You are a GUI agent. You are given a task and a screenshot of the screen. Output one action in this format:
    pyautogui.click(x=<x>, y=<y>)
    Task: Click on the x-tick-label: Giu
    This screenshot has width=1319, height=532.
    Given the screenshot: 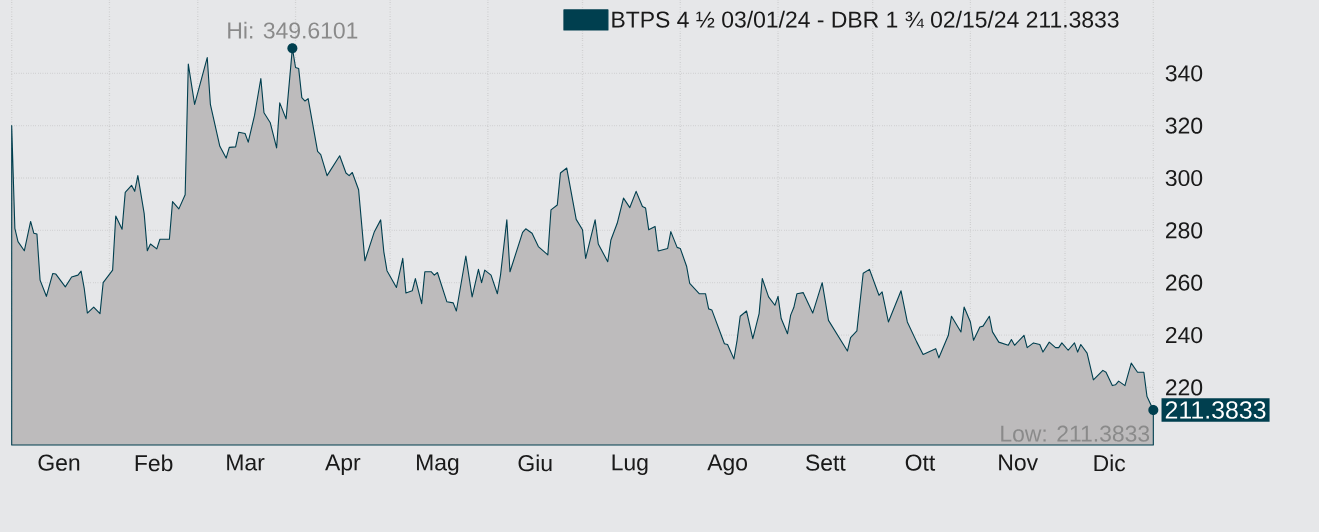 What is the action you would take?
    pyautogui.click(x=535, y=463)
    